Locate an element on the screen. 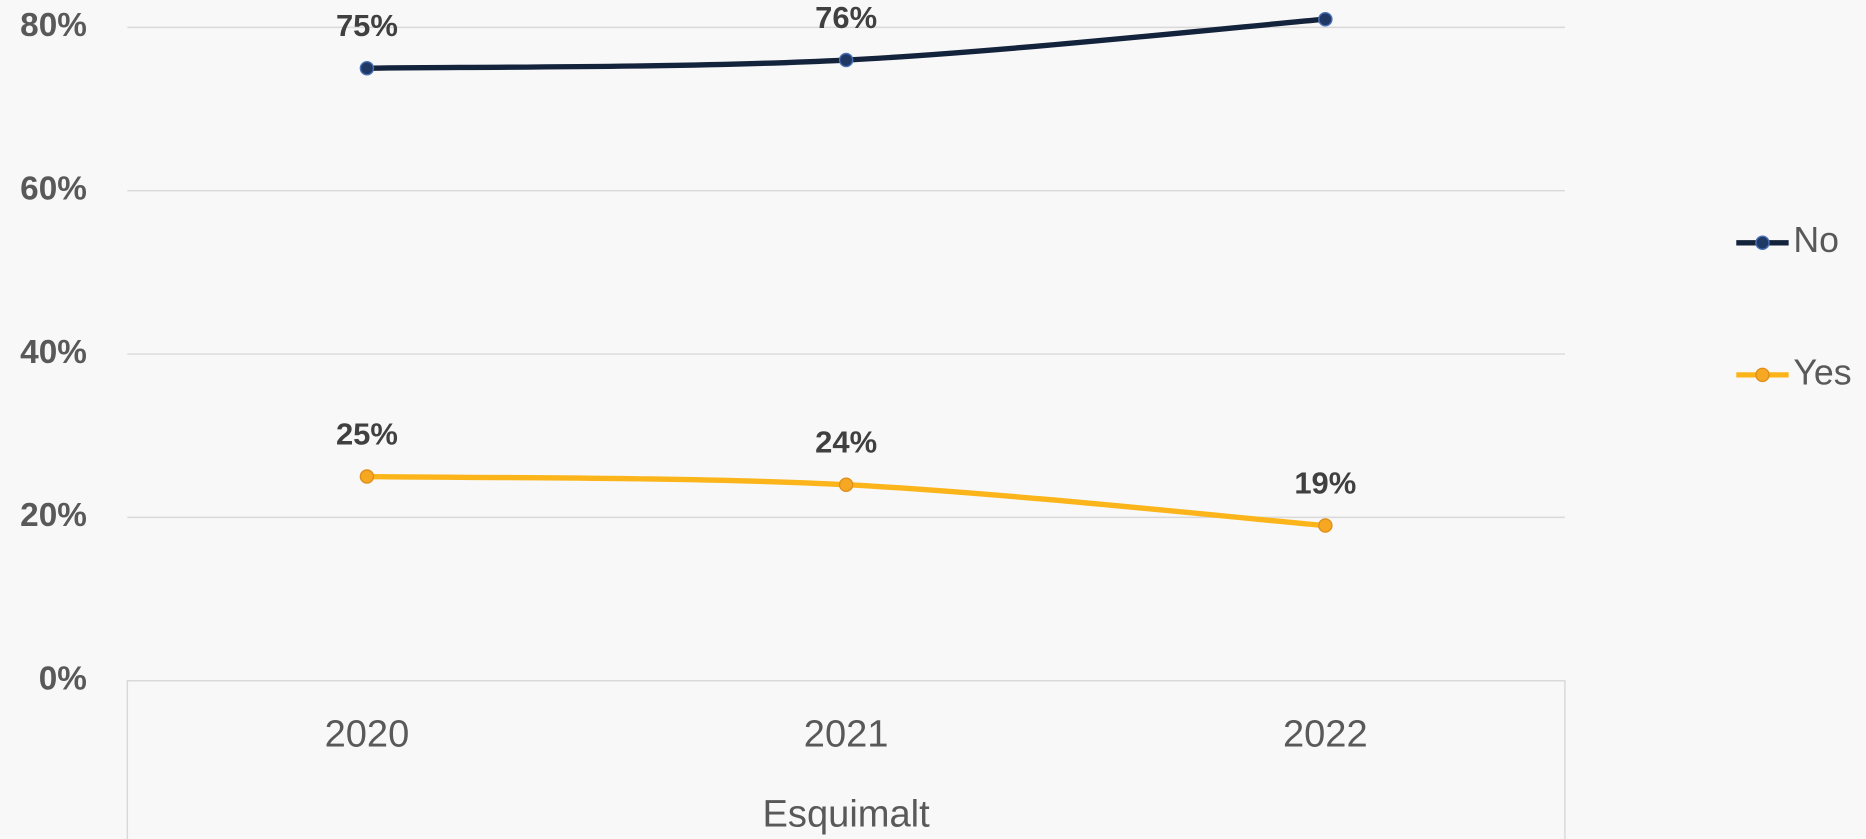  y-tick-label: 20% is located at coordinates (53, 515).